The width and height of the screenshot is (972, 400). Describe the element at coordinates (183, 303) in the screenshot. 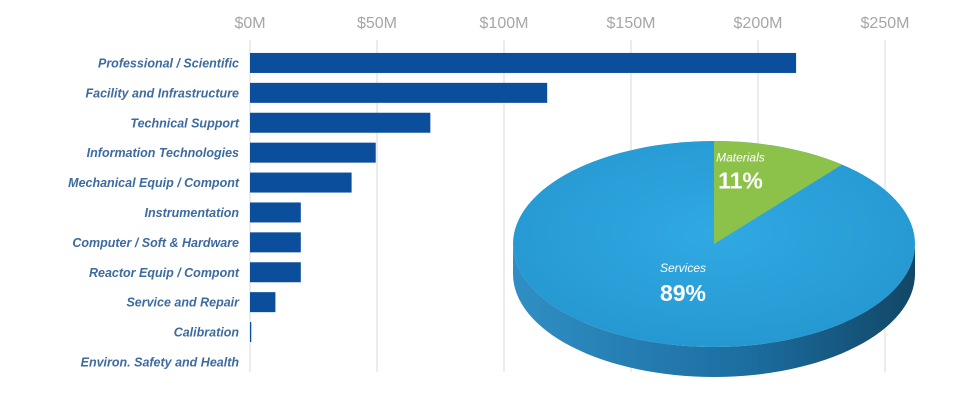

I see `category-label: Service and Repair` at that location.